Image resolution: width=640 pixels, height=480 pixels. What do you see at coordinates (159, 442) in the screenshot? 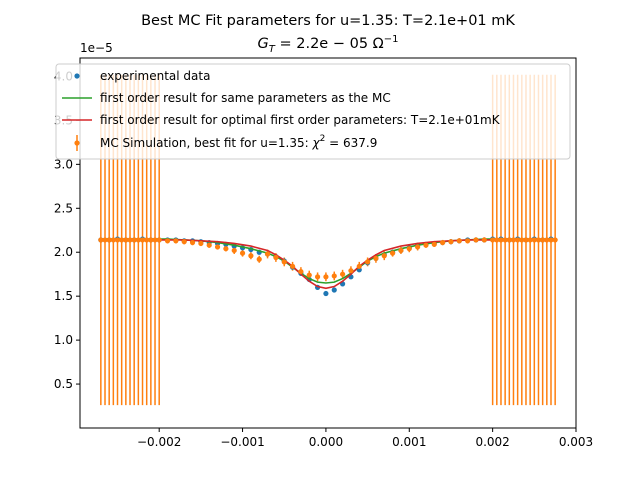
I see `x-tick-label: −0.002` at bounding box center [159, 442].